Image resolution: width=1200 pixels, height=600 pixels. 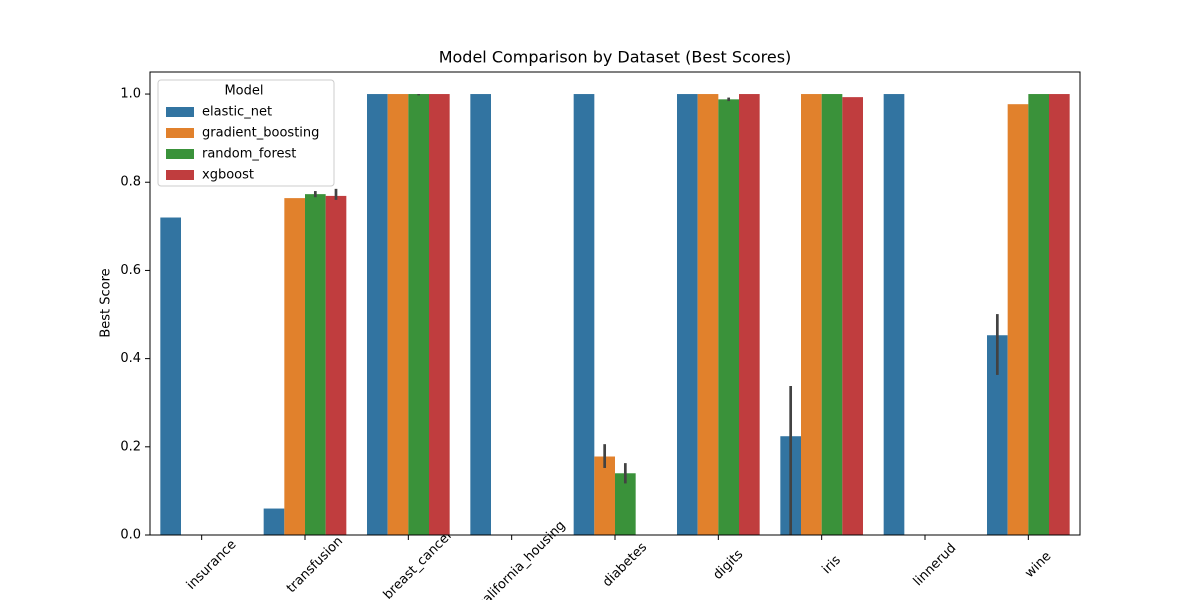 What do you see at coordinates (130, 270) in the screenshot?
I see `y-tick-label: 0.6` at bounding box center [130, 270].